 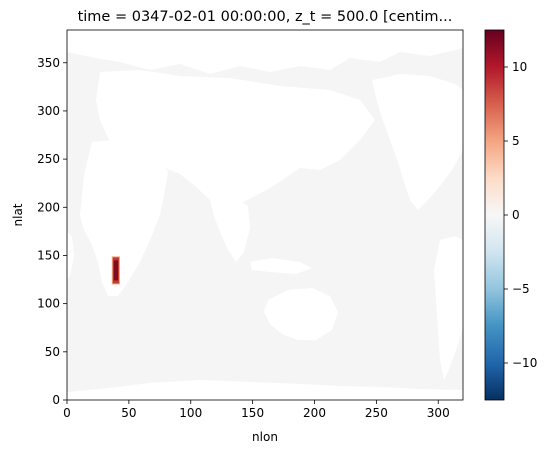 What do you see at coordinates (48, 159) in the screenshot?
I see `y-tick-label: 250` at bounding box center [48, 159].